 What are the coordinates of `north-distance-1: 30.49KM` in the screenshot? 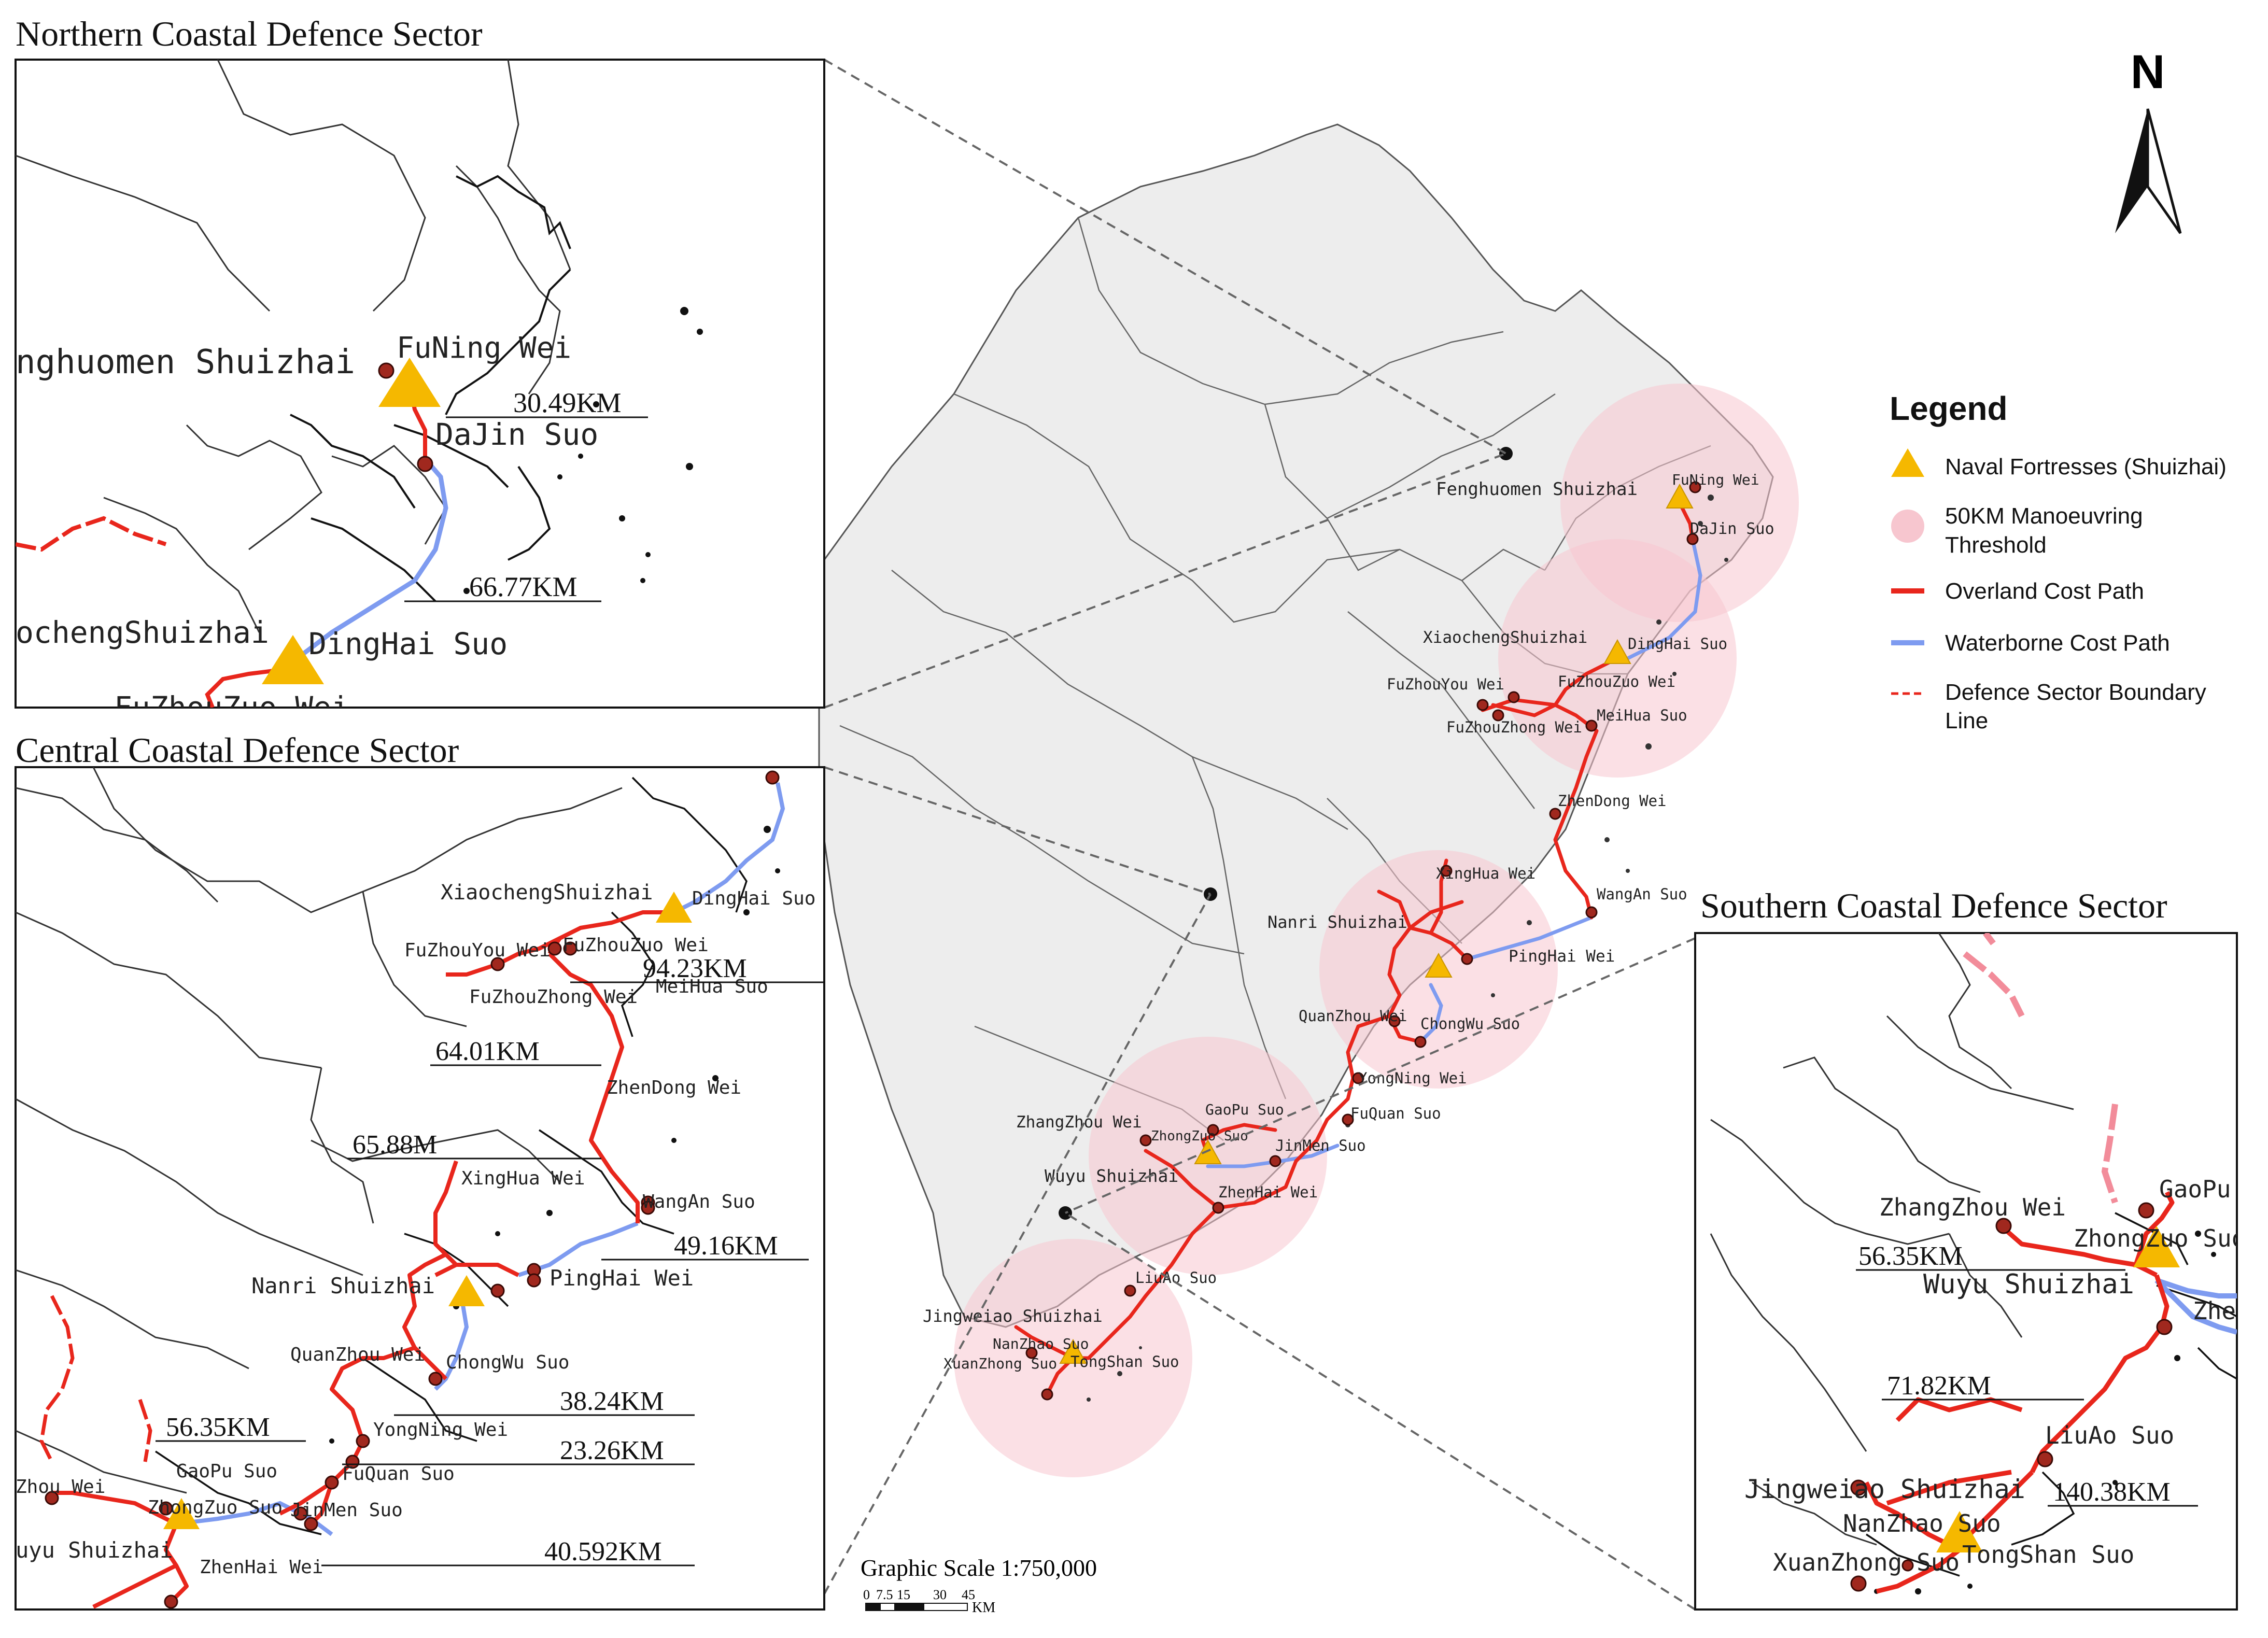 It's located at (567, 402).